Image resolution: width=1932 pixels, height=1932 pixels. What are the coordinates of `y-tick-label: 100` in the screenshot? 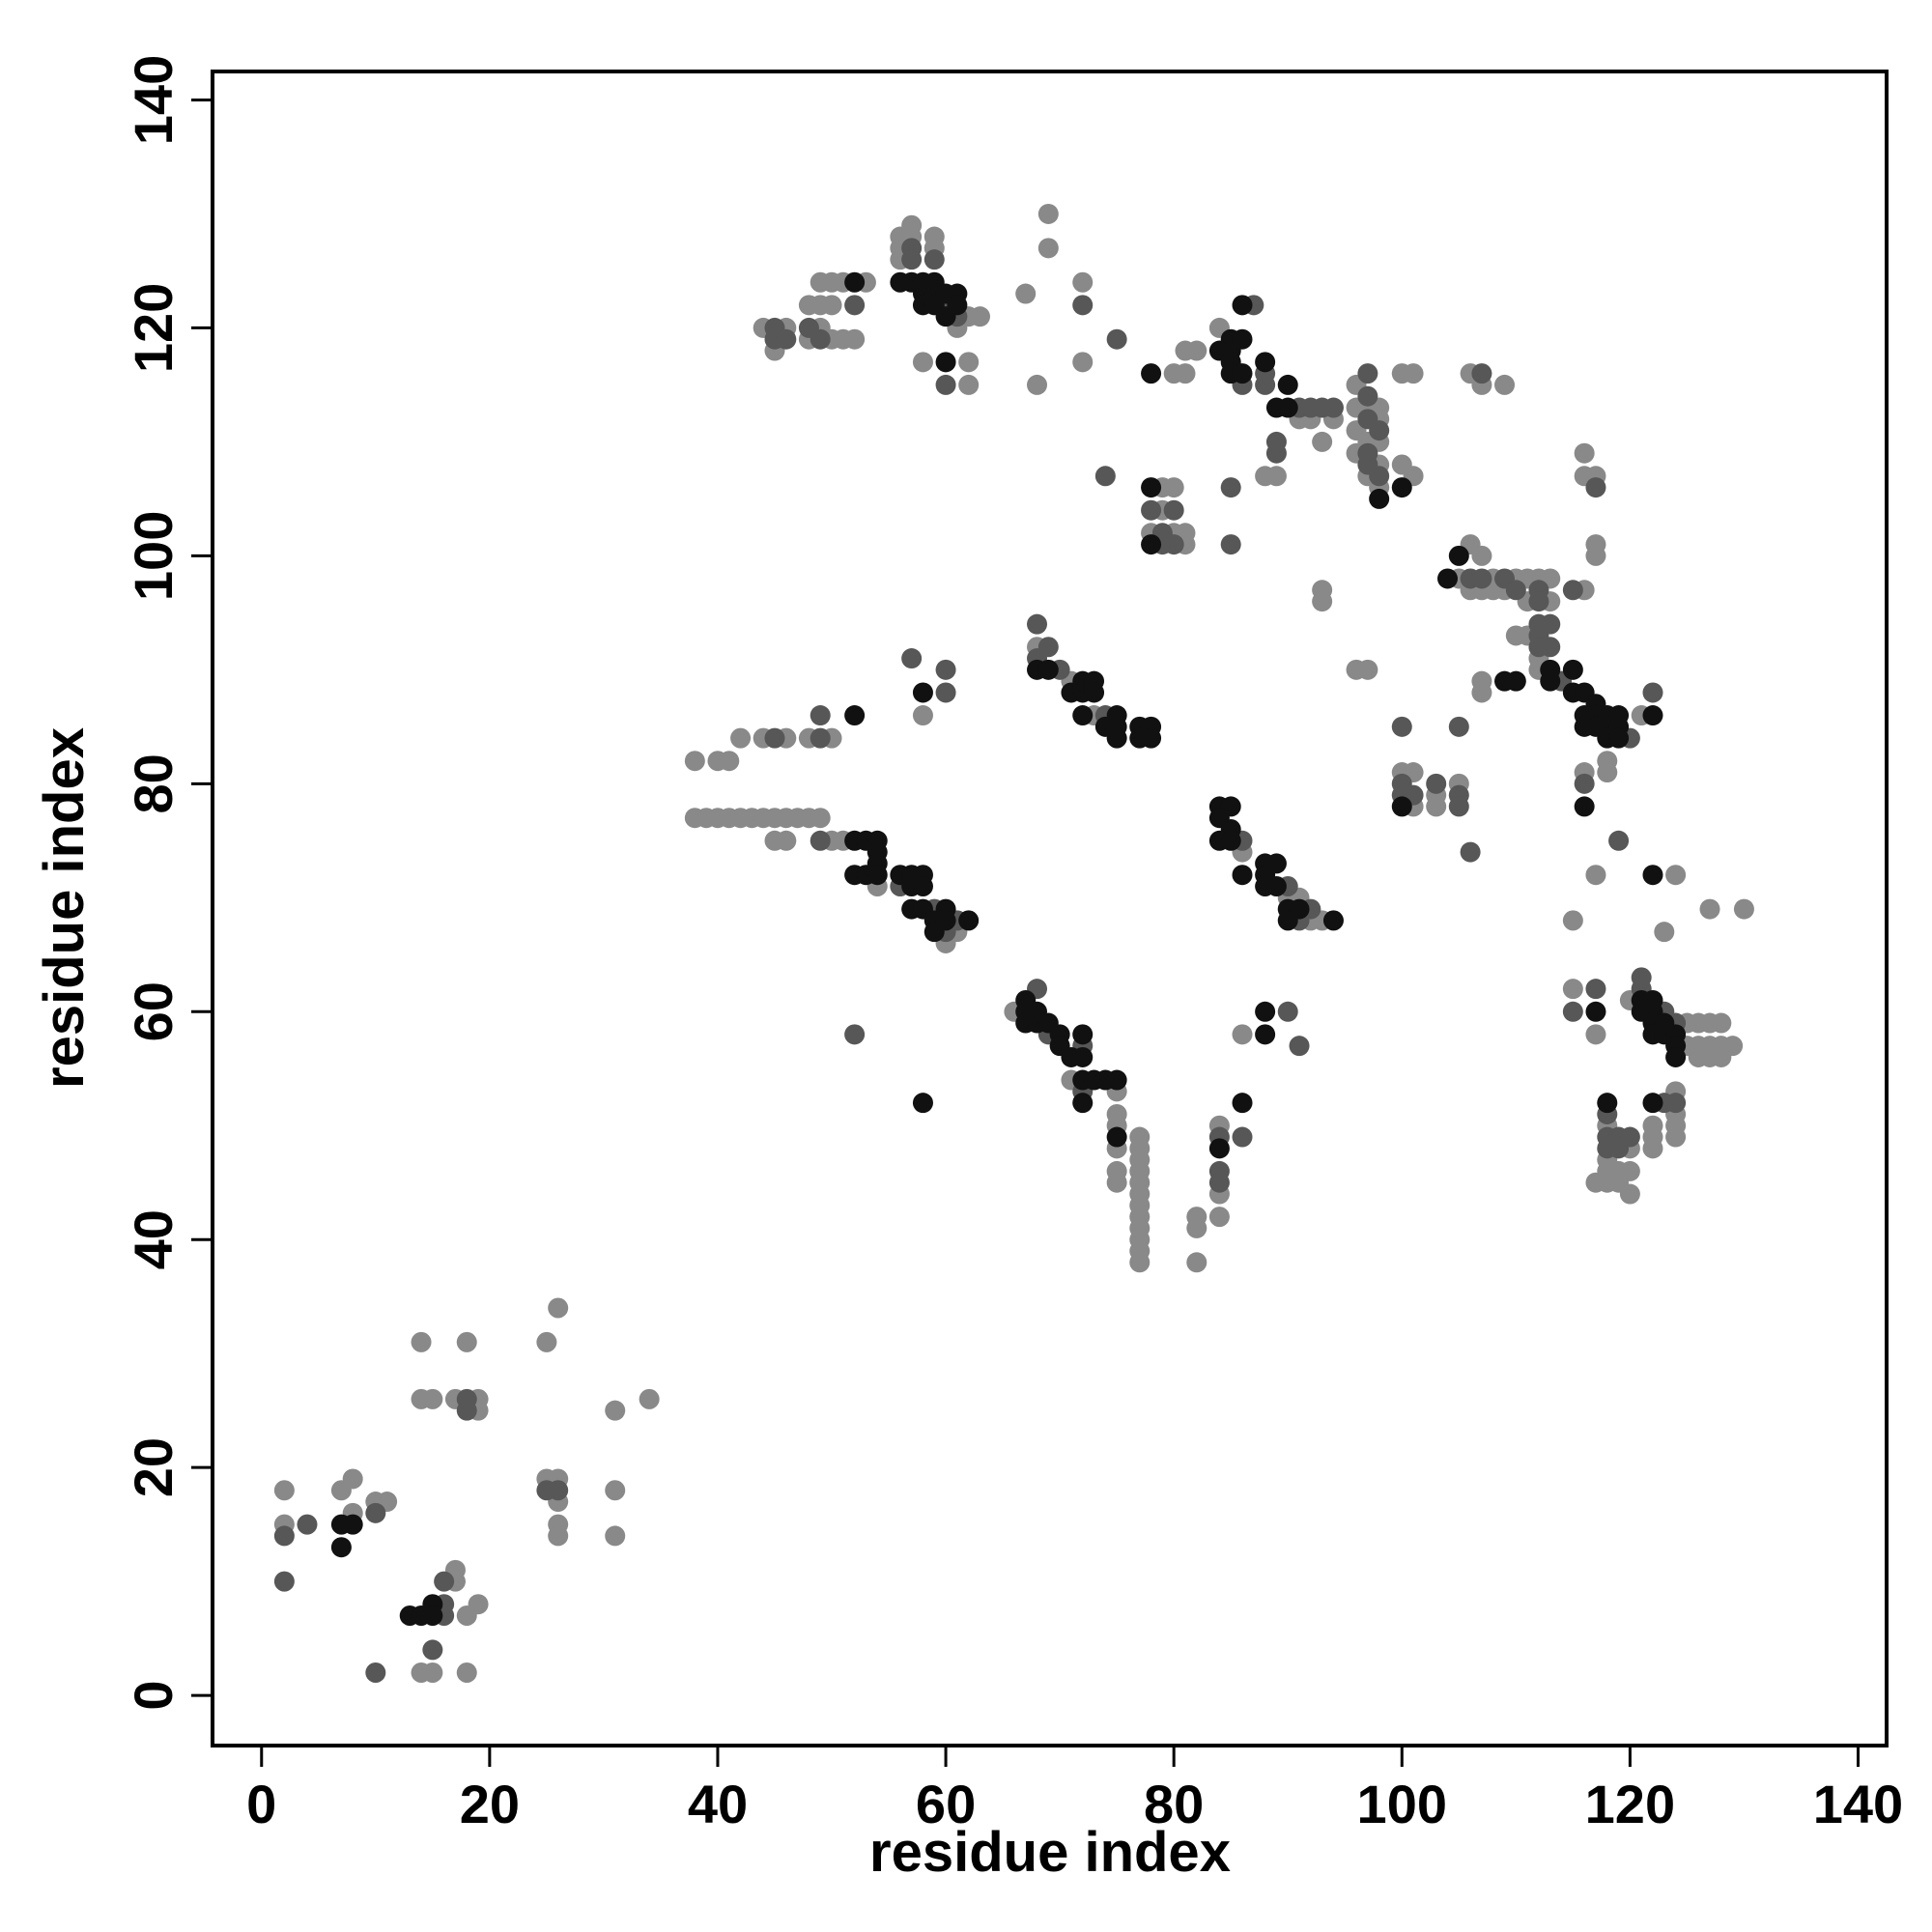 It's located at (153, 556).